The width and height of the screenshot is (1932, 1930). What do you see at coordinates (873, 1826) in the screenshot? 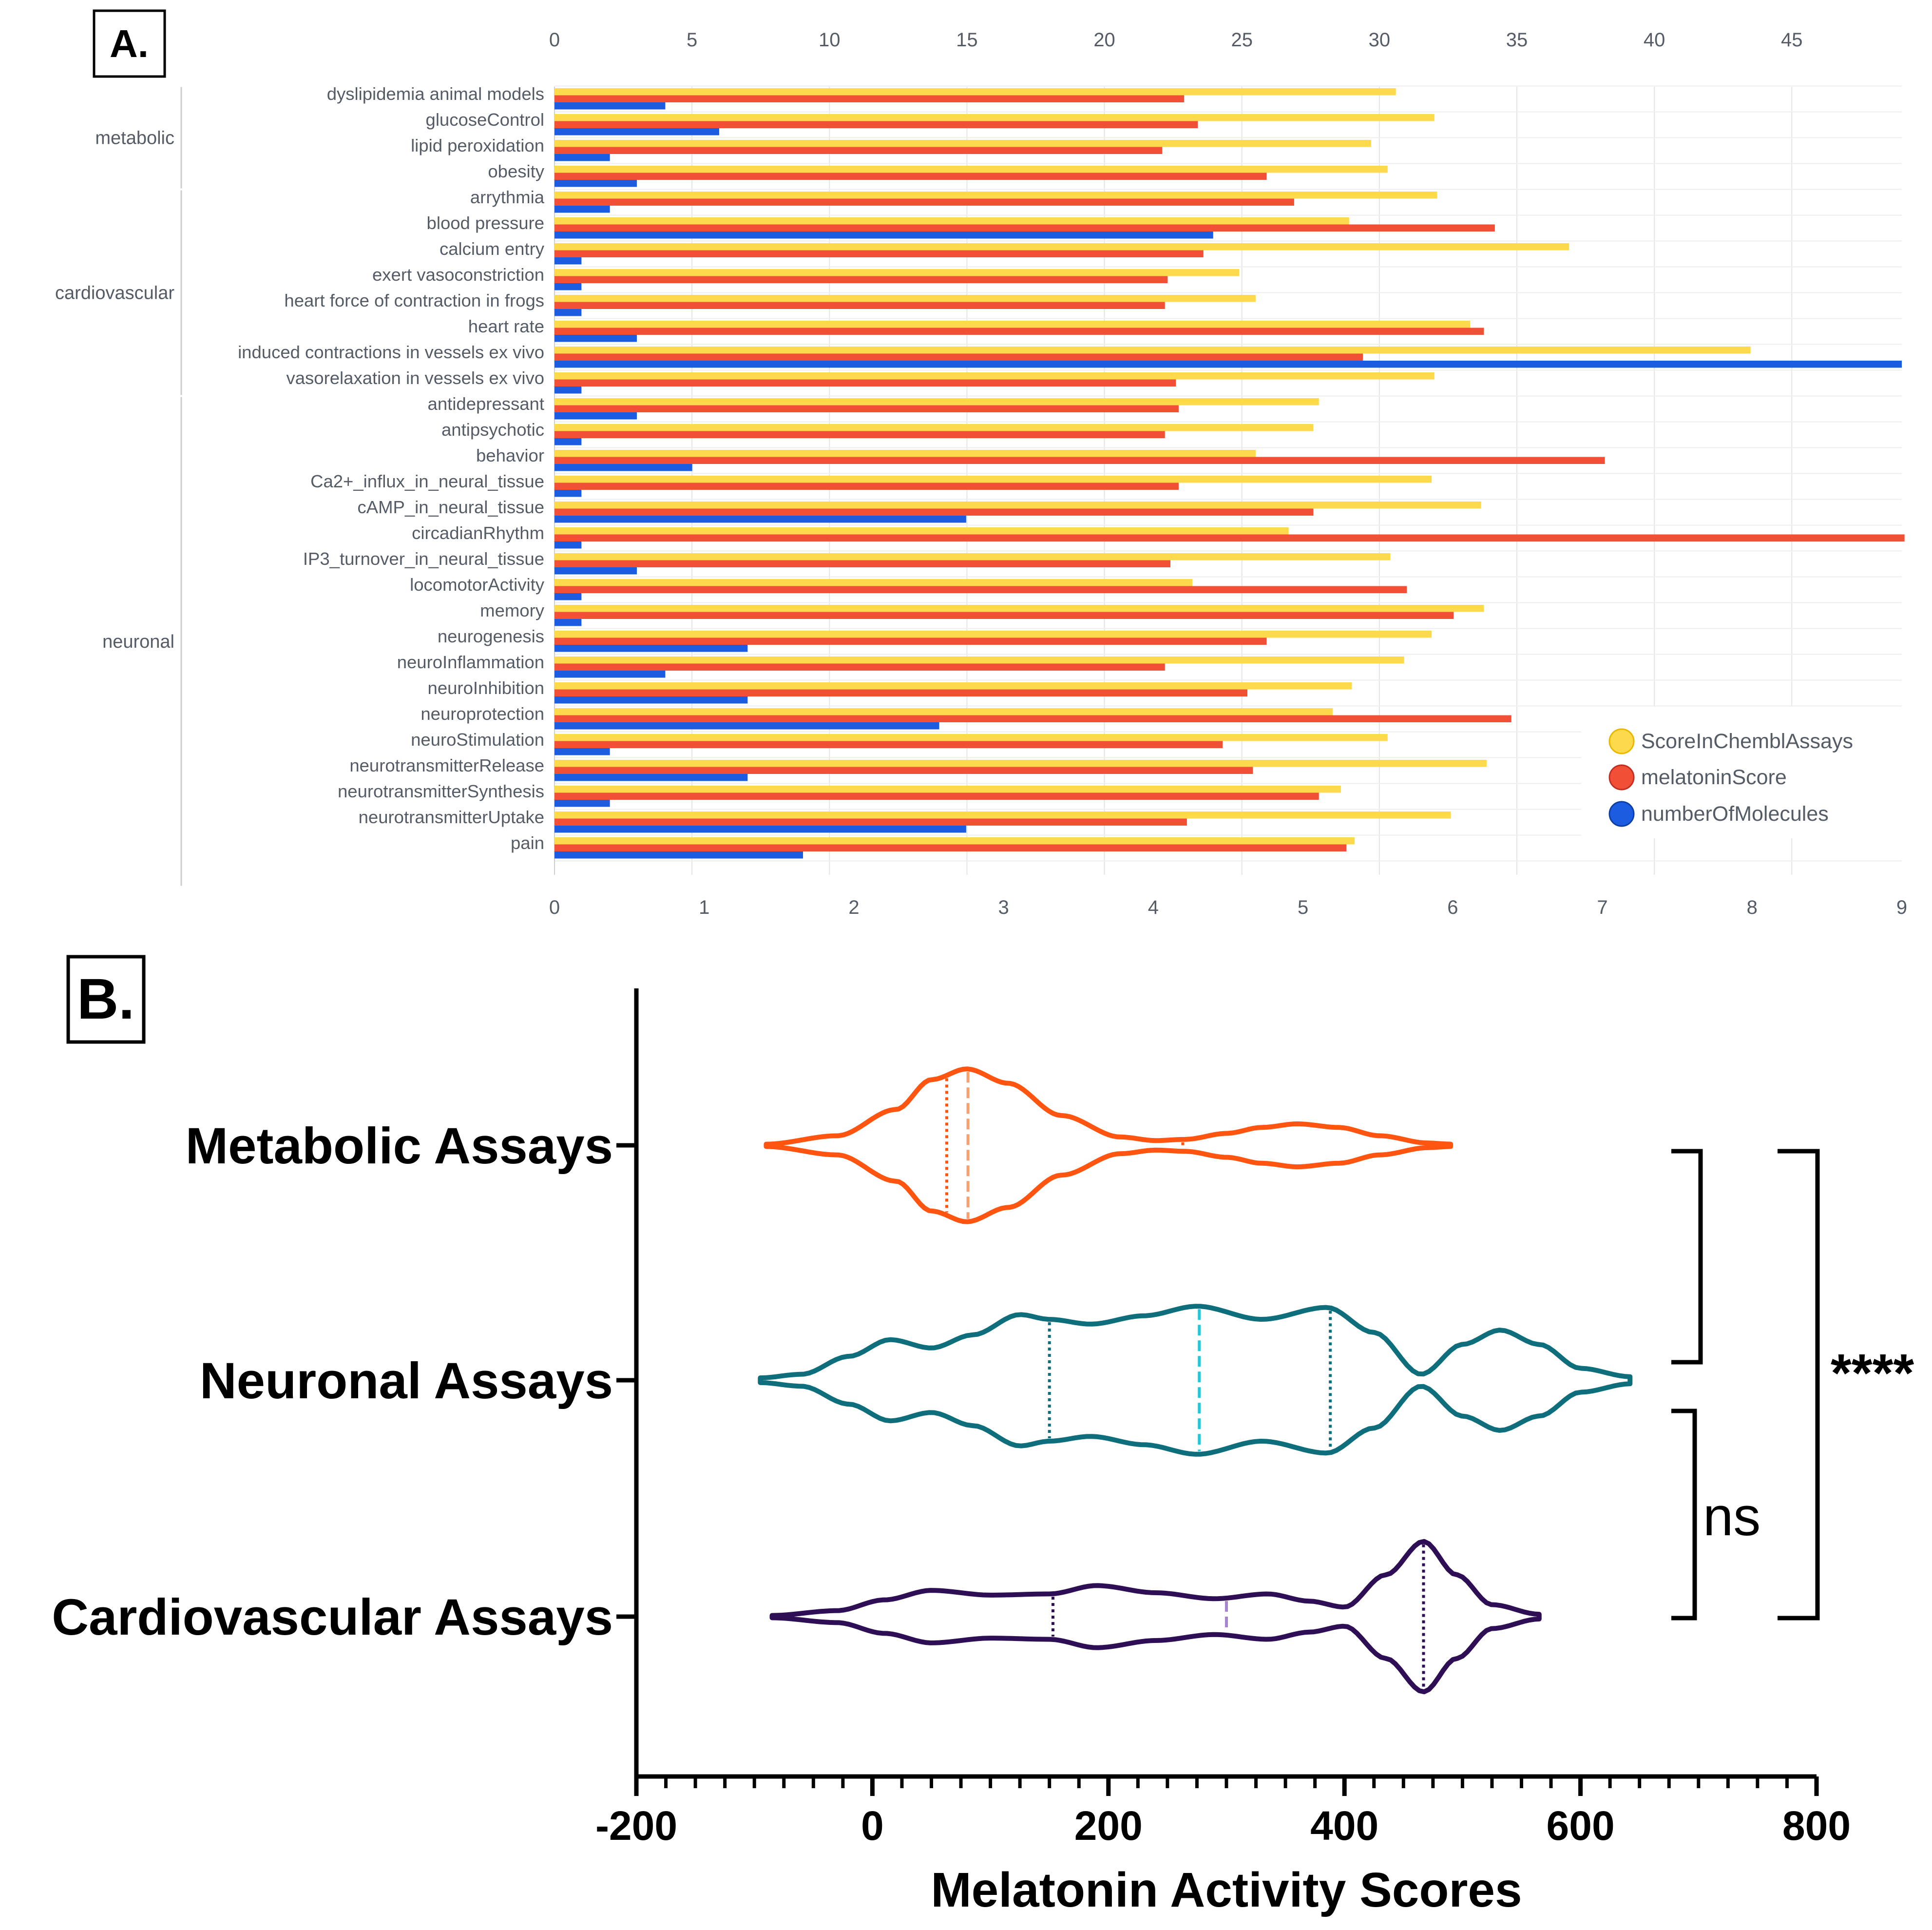
I see `x-tick-label: 0` at bounding box center [873, 1826].